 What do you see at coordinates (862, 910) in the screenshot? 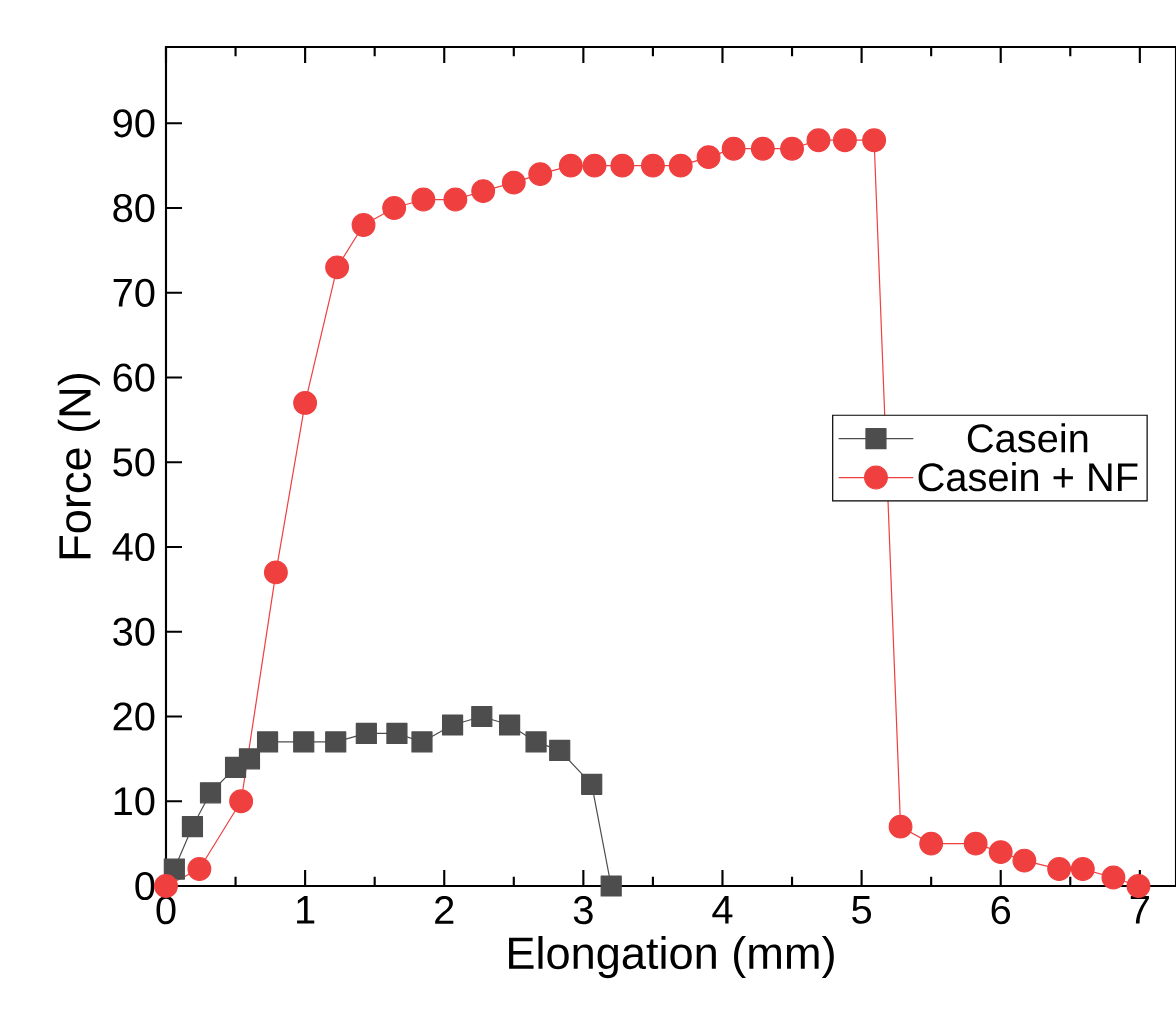
I see `x-tick-label: 5` at bounding box center [862, 910].